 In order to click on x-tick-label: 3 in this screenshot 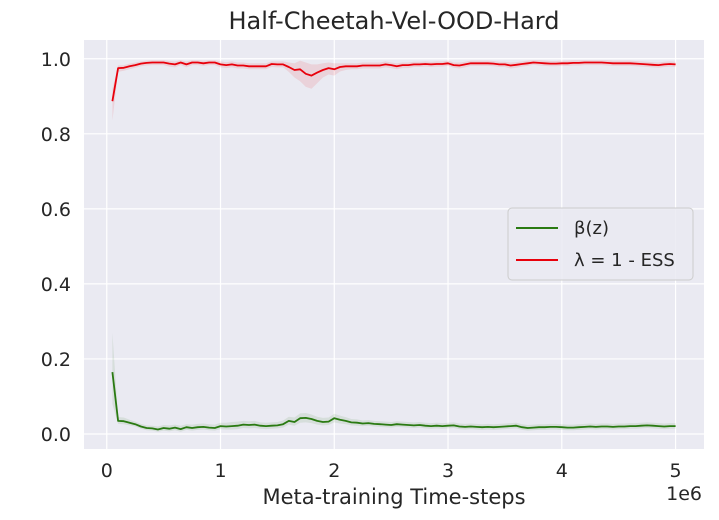, I will do `click(448, 471)`.